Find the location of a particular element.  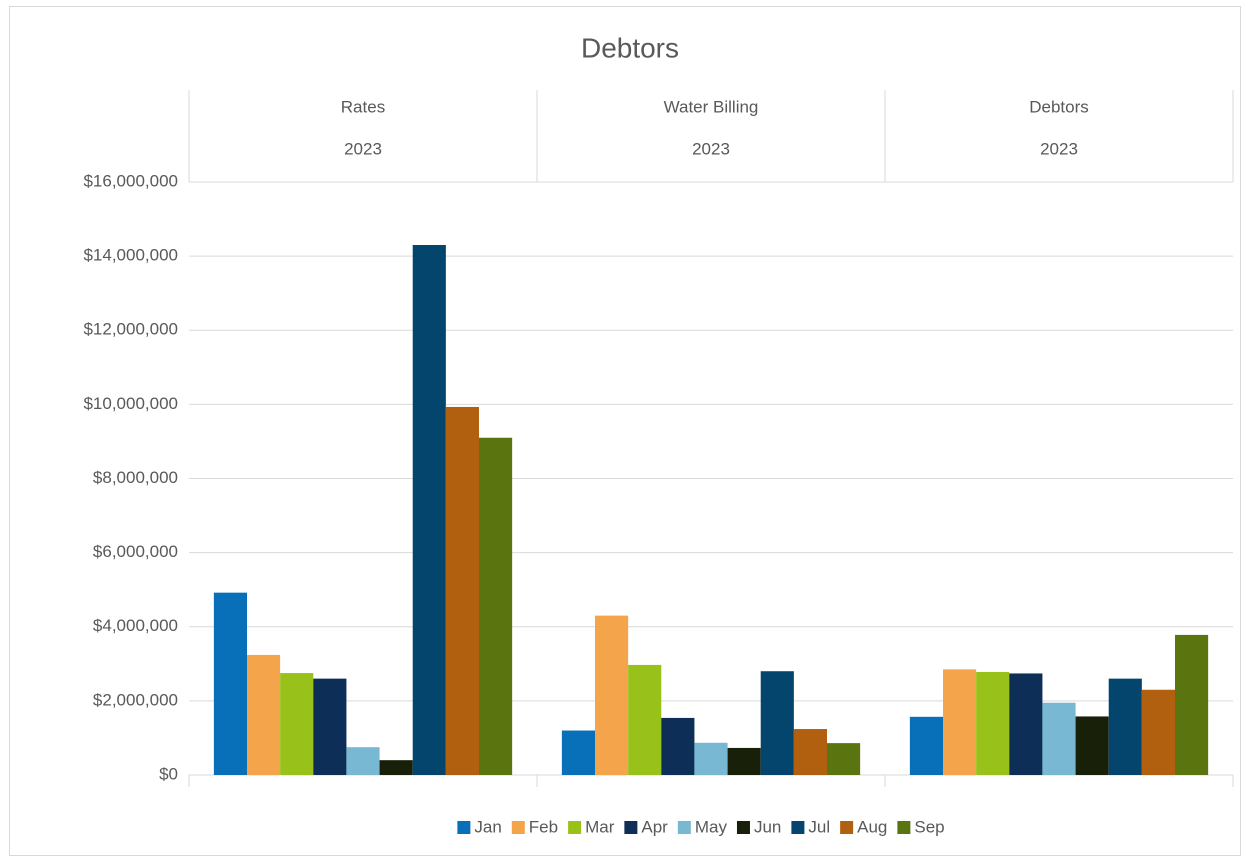

y-tick-label: $16,000,000 is located at coordinates (130, 180).